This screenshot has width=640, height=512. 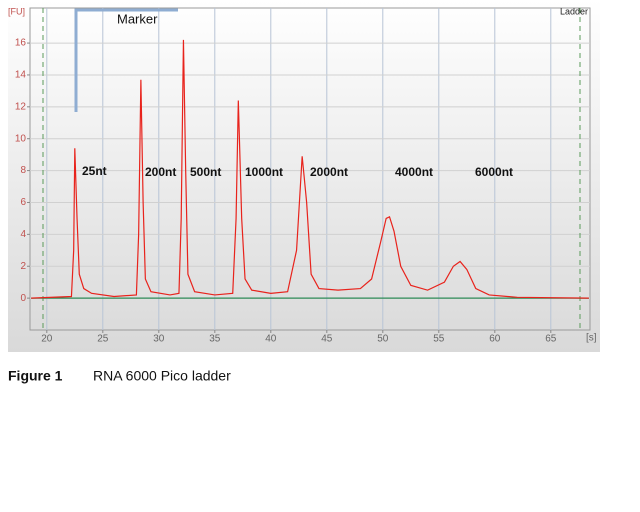 I want to click on marker-bracket, so click(x=126, y=60).